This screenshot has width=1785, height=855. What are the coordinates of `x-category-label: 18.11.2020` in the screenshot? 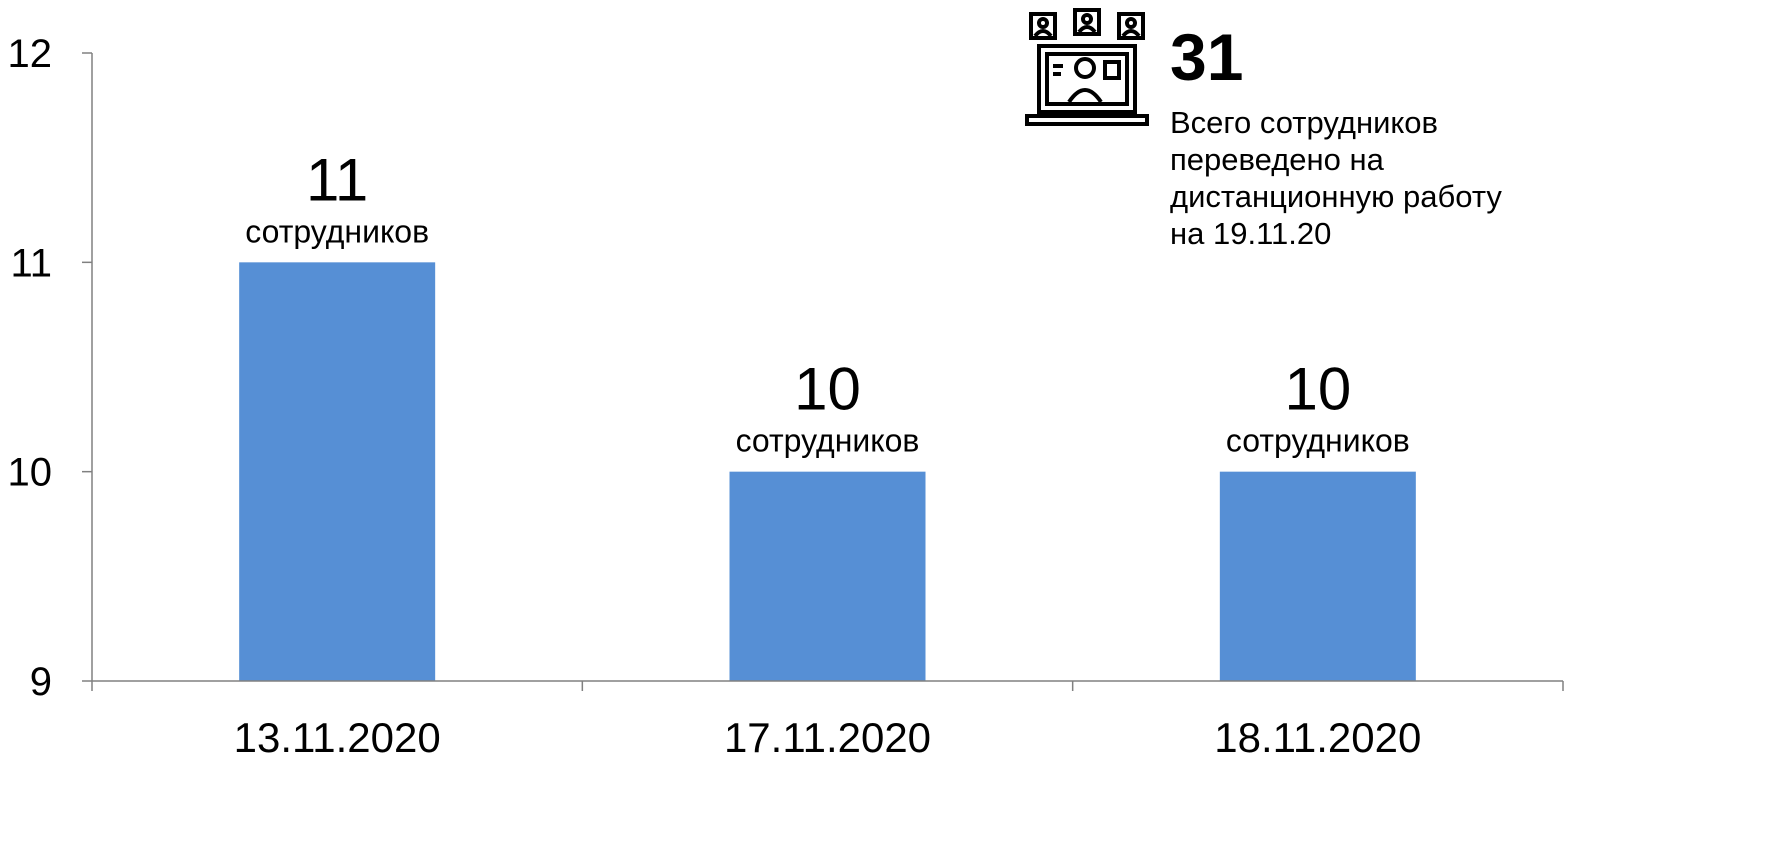 It's located at (1317, 737).